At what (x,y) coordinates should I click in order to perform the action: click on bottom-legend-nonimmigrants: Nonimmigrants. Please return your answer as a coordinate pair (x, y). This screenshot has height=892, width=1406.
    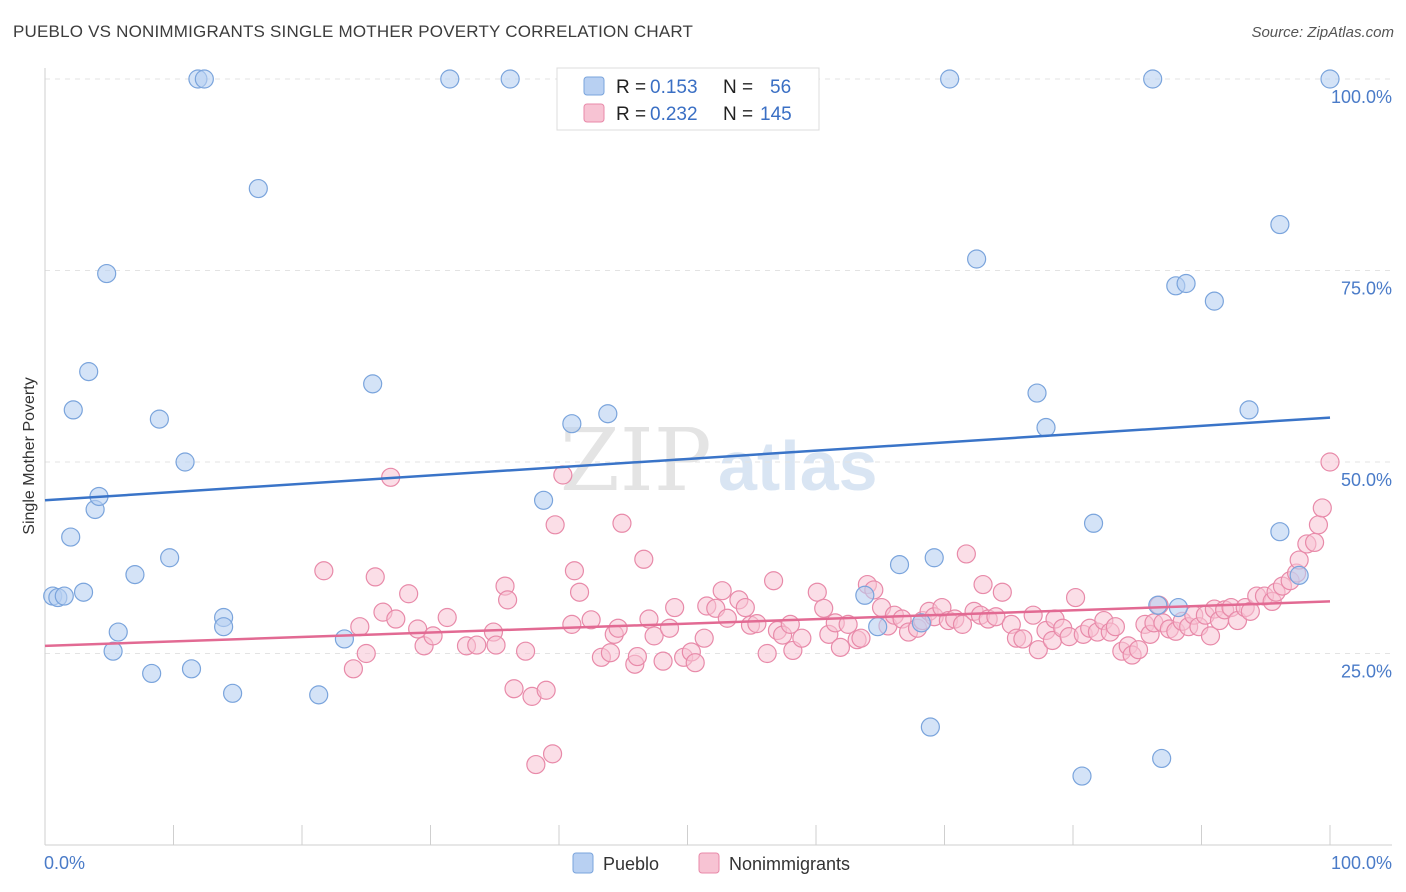
    Looking at the image, I should click on (789, 864).